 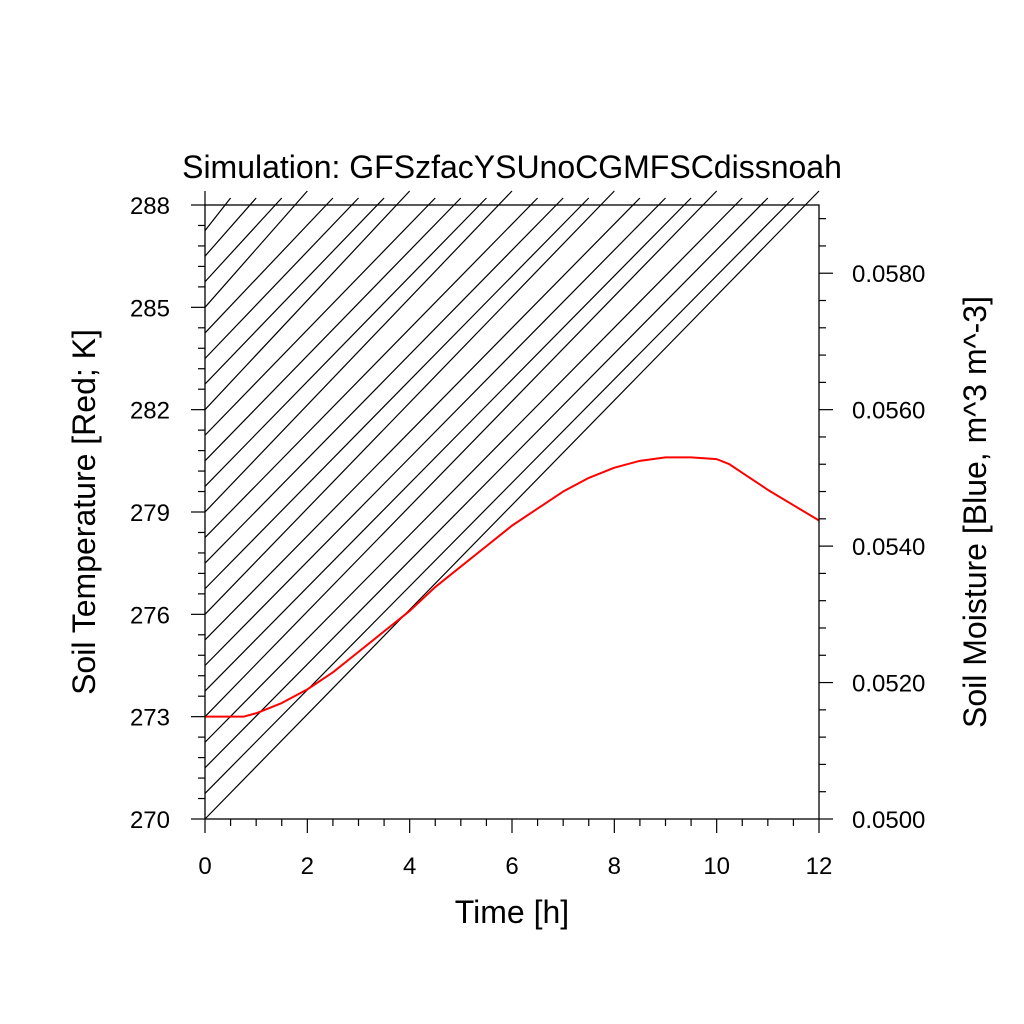 I want to click on x-tick-label: 6, so click(x=511, y=866).